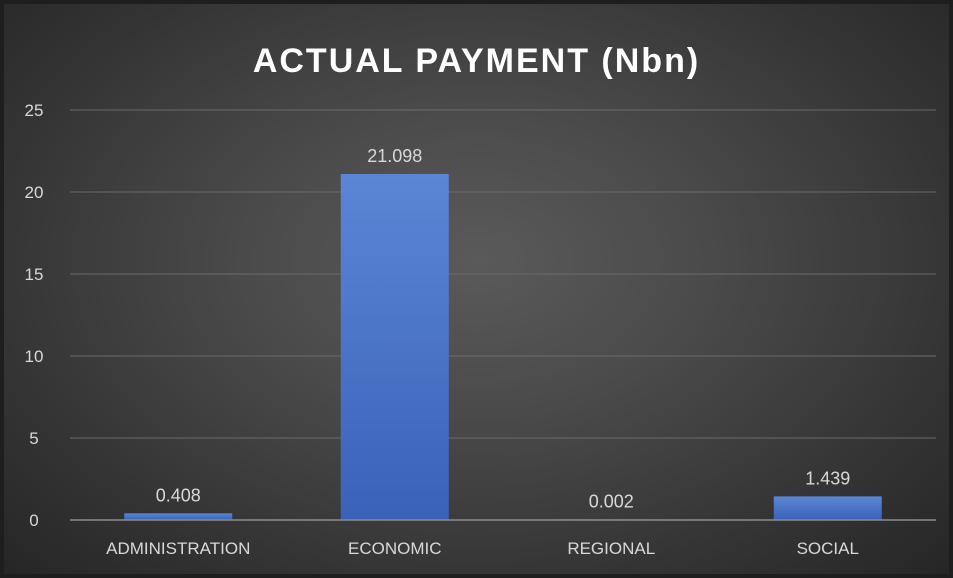 Image resolution: width=953 pixels, height=578 pixels. I want to click on data-label-social: 1.439, so click(827, 478).